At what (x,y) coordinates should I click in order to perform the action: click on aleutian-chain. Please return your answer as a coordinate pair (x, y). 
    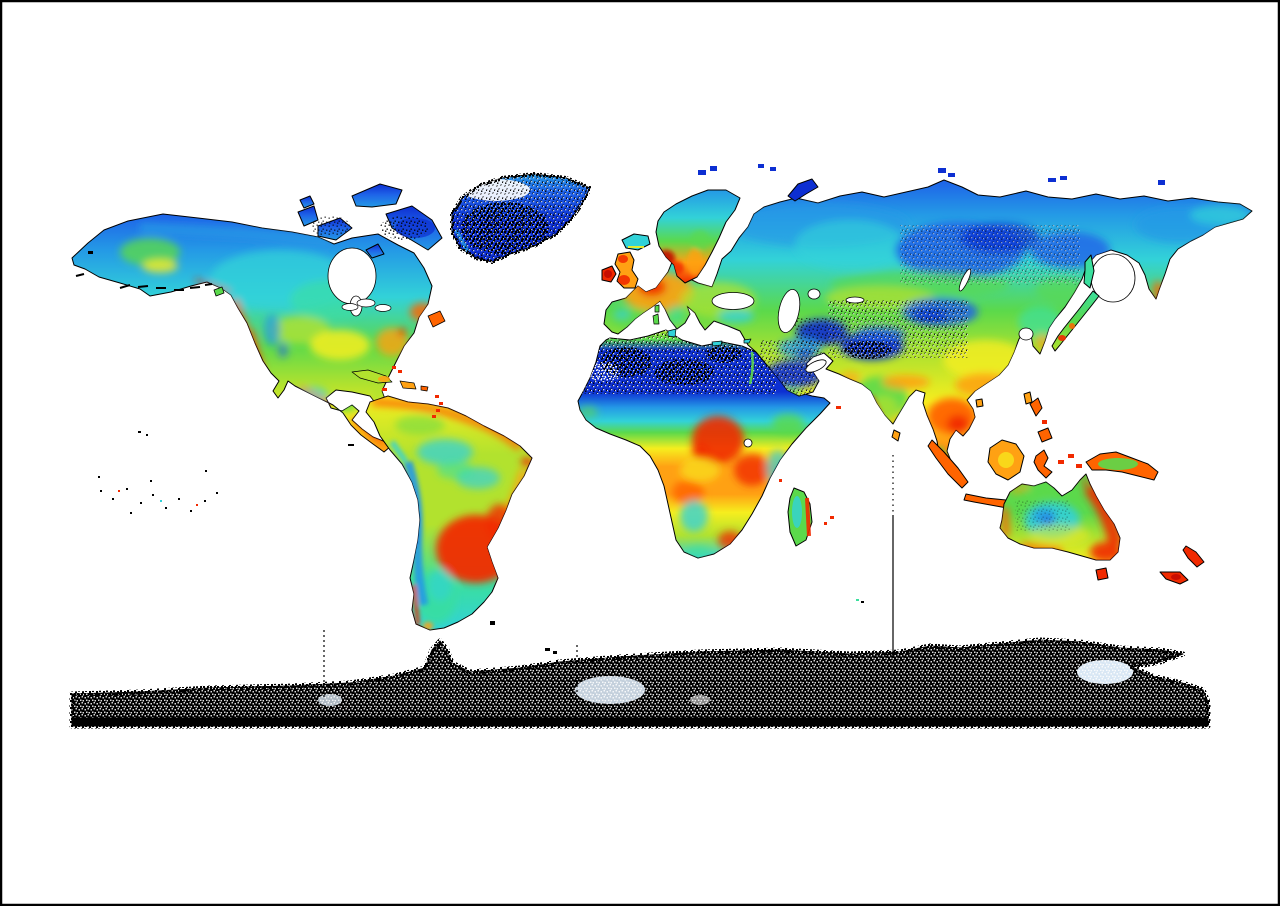
    Looking at the image, I should click on (144, 282).